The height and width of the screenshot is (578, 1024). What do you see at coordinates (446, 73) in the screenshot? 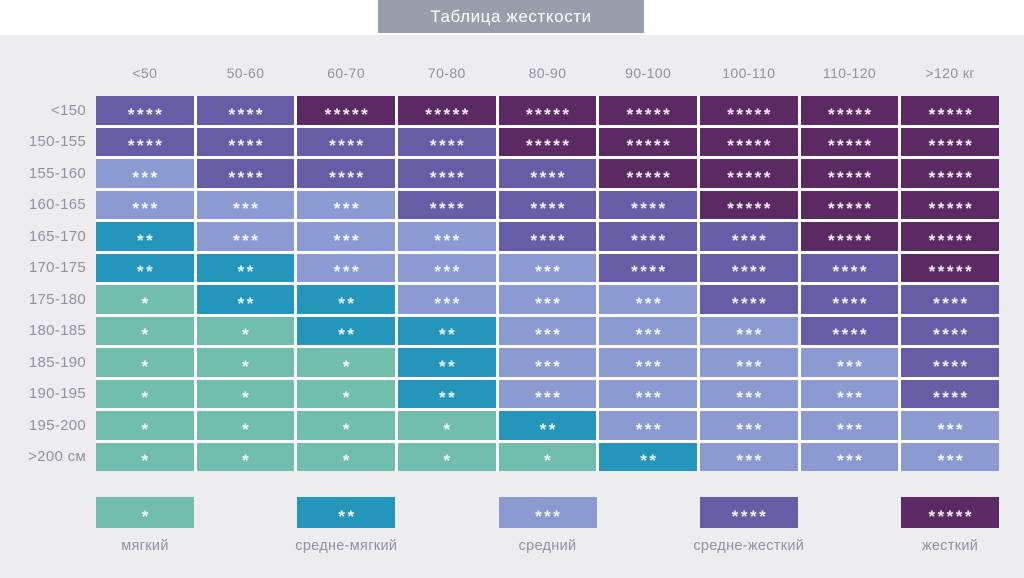
I see `column-header: 70-80` at bounding box center [446, 73].